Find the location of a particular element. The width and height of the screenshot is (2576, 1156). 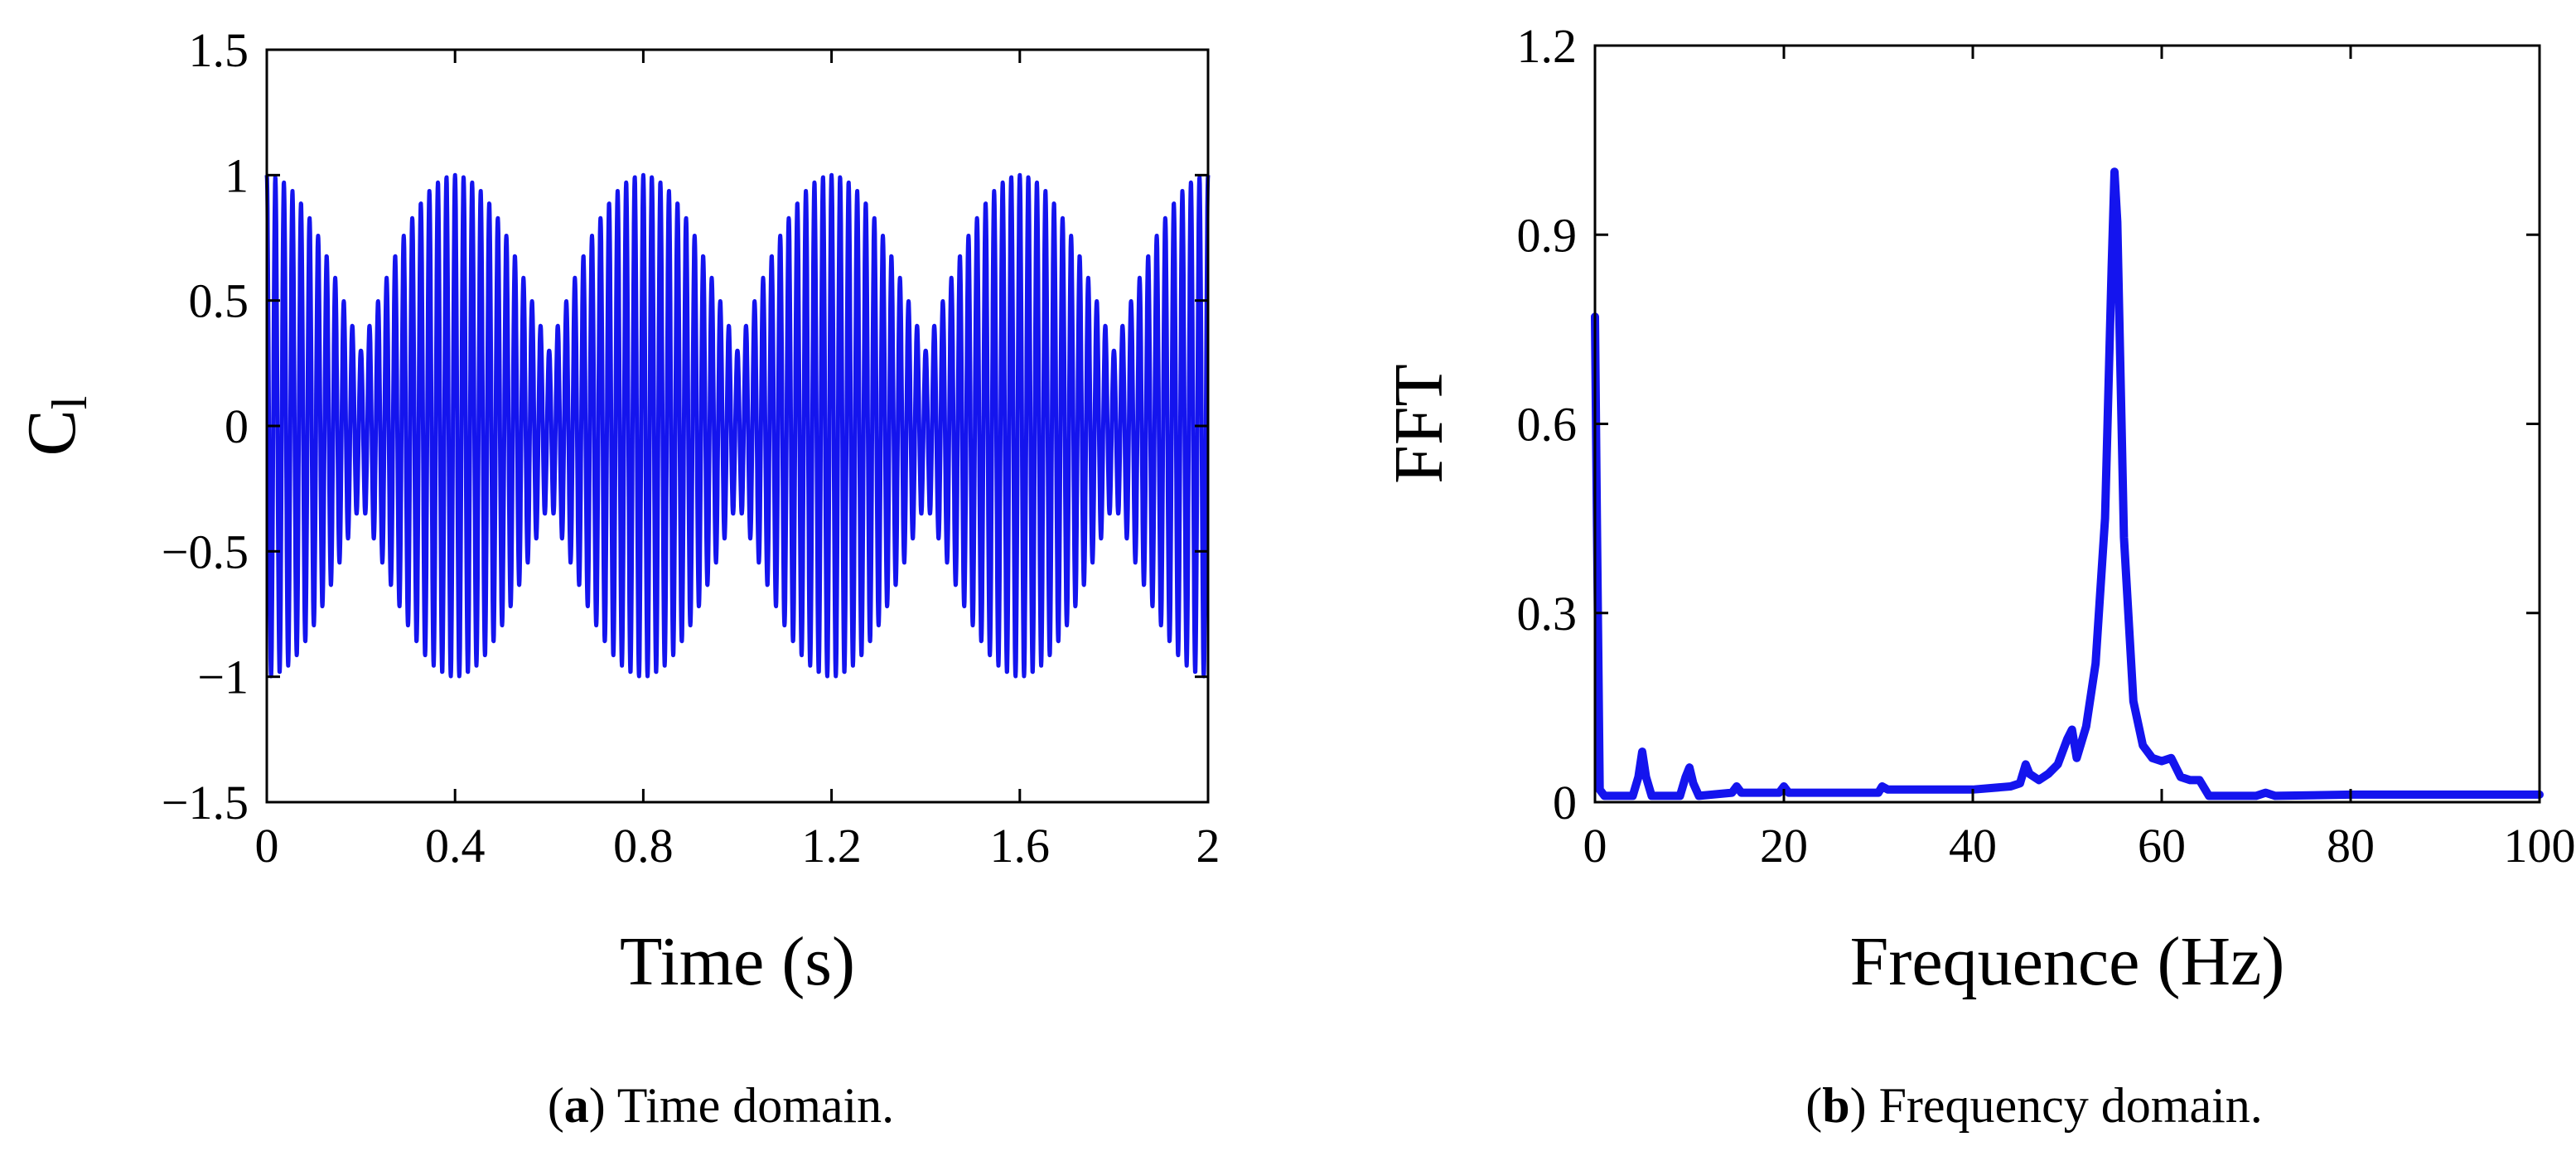

a-x-axis-label: Time (s) is located at coordinates (737, 961).